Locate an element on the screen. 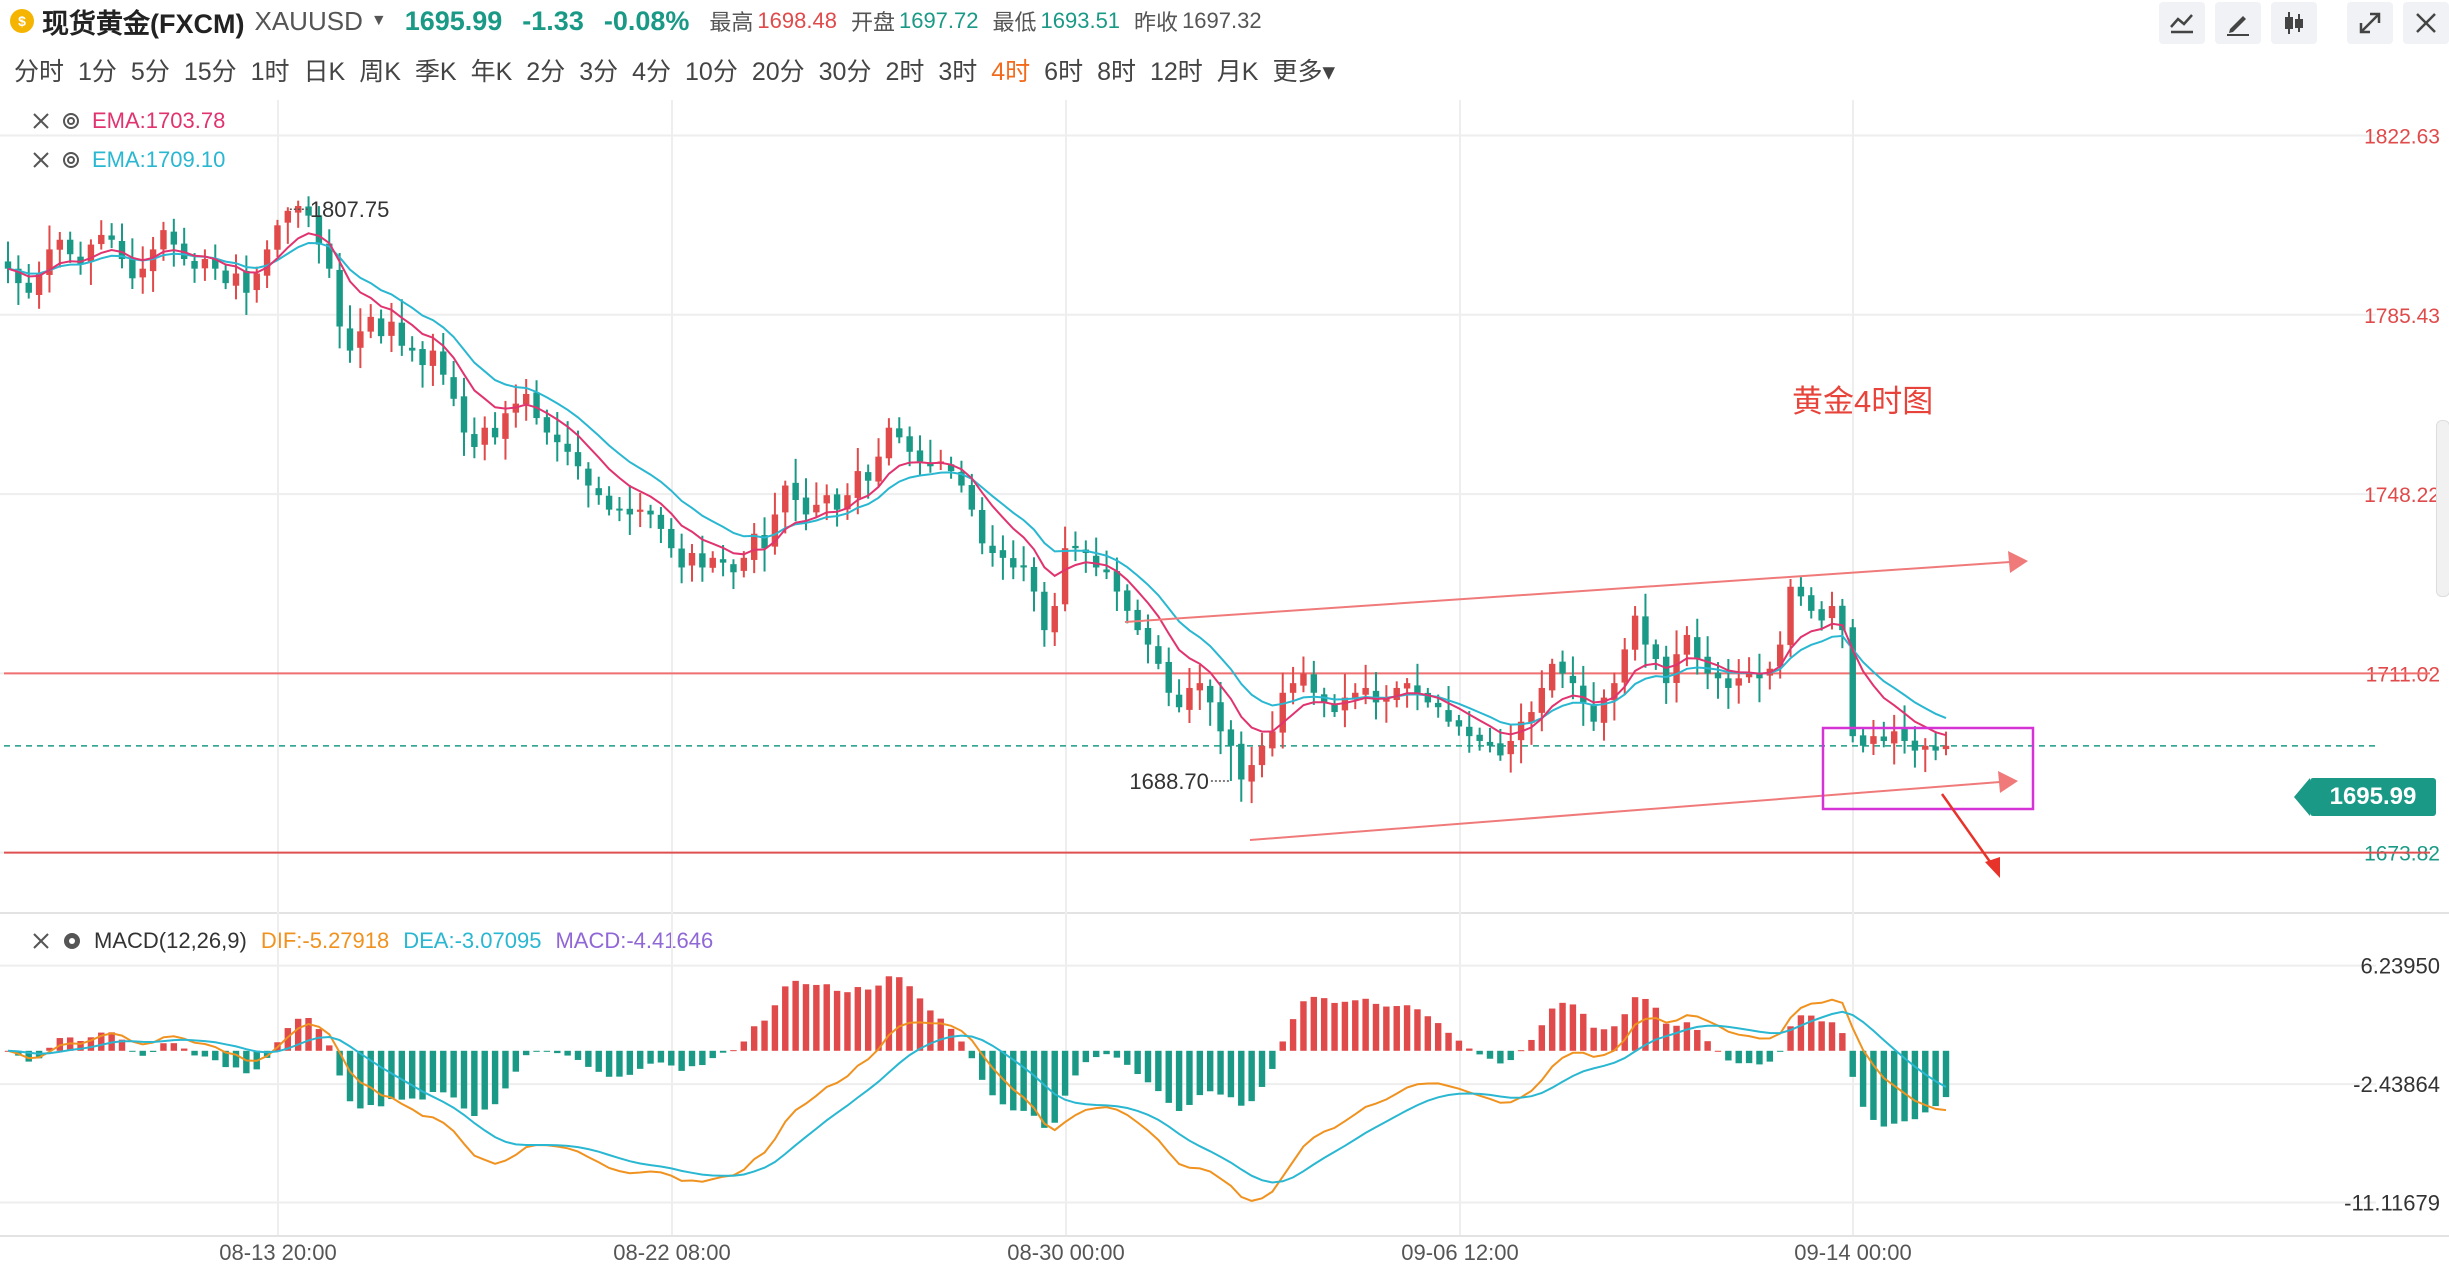 This screenshot has height=1282, width=2449. timeframe-4分: 4分 is located at coordinates (652, 72).